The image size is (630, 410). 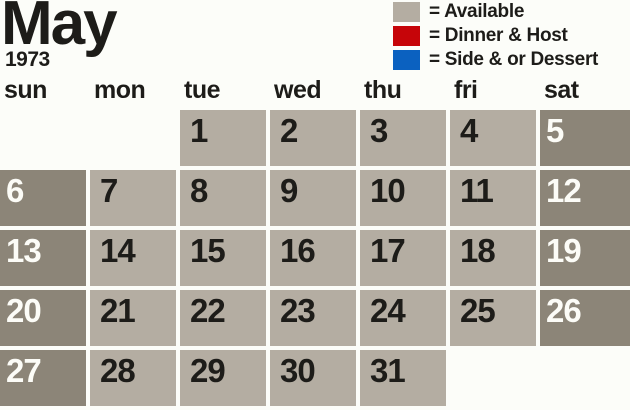 What do you see at coordinates (223, 198) in the screenshot?
I see `day-cell-8: 8` at bounding box center [223, 198].